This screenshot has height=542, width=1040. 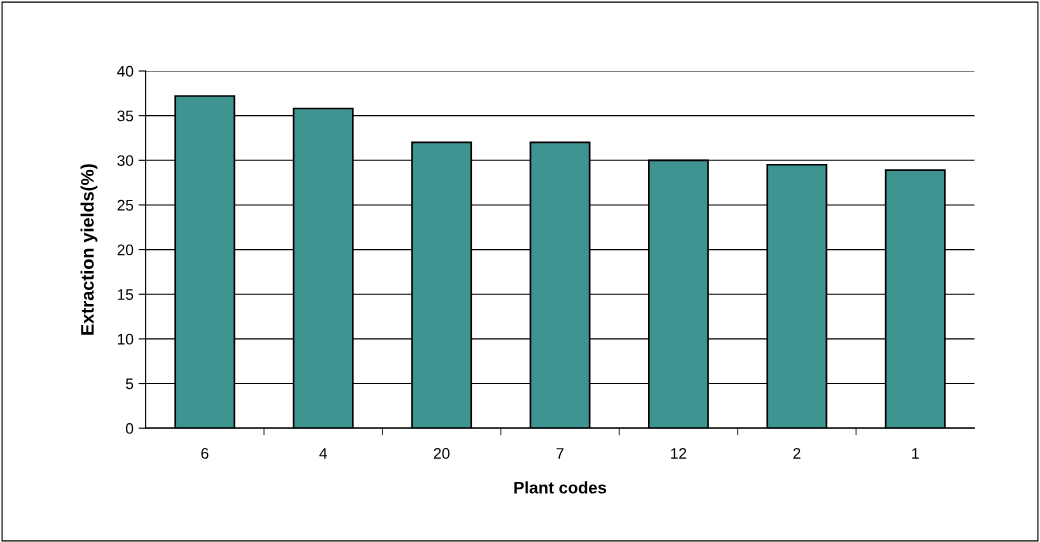 I want to click on x-tick-label: 20, so click(x=441, y=453).